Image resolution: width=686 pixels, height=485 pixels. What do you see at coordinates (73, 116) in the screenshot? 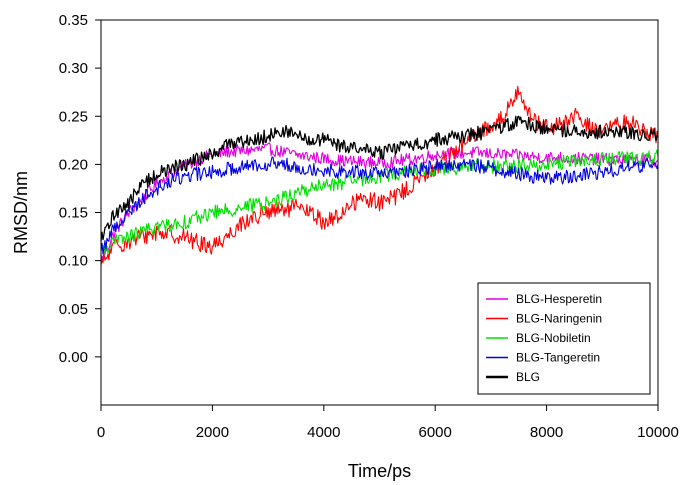
I see `y-tick-label-5: 0.25` at bounding box center [73, 116].